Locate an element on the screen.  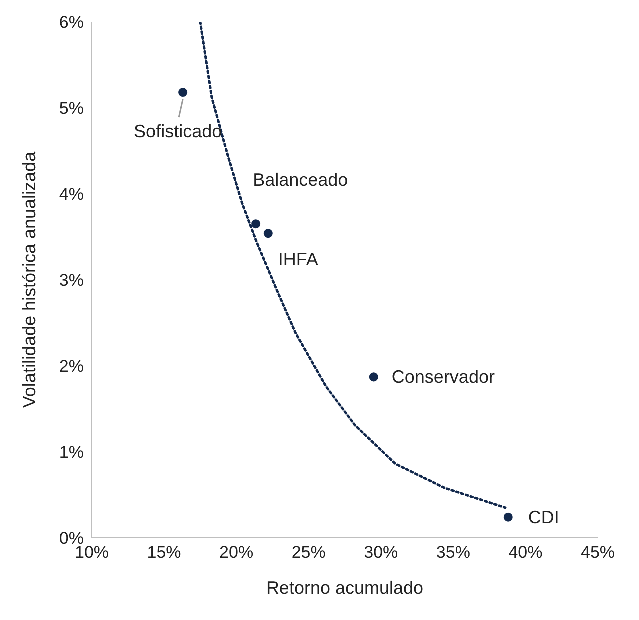
x-axis-title: Retorno acumulado is located at coordinates (345, 588).